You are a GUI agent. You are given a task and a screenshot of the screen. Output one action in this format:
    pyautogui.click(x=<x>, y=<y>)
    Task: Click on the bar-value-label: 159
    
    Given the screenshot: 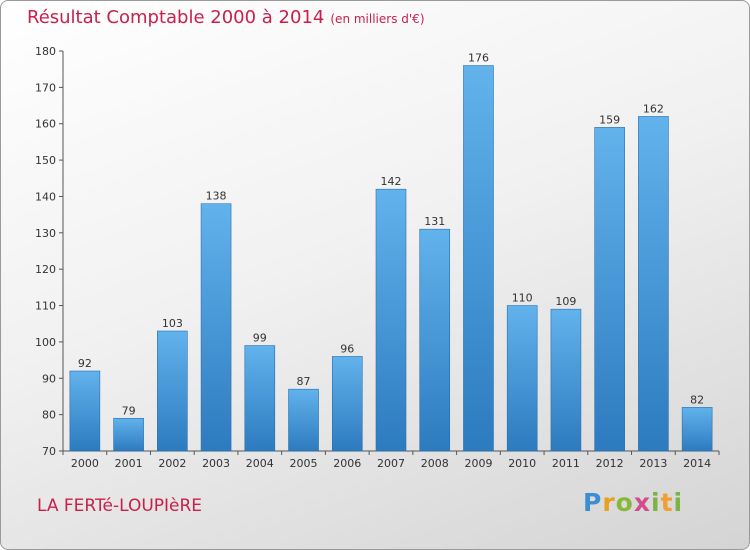 What is the action you would take?
    pyautogui.click(x=609, y=119)
    